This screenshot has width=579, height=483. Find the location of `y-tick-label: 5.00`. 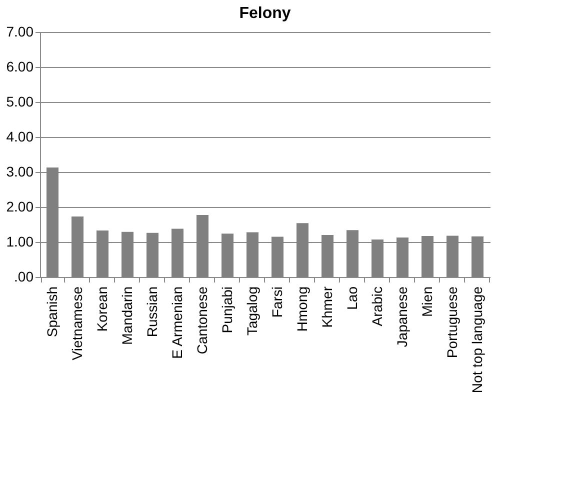

y-tick-label: 5.00 is located at coordinates (20, 102).